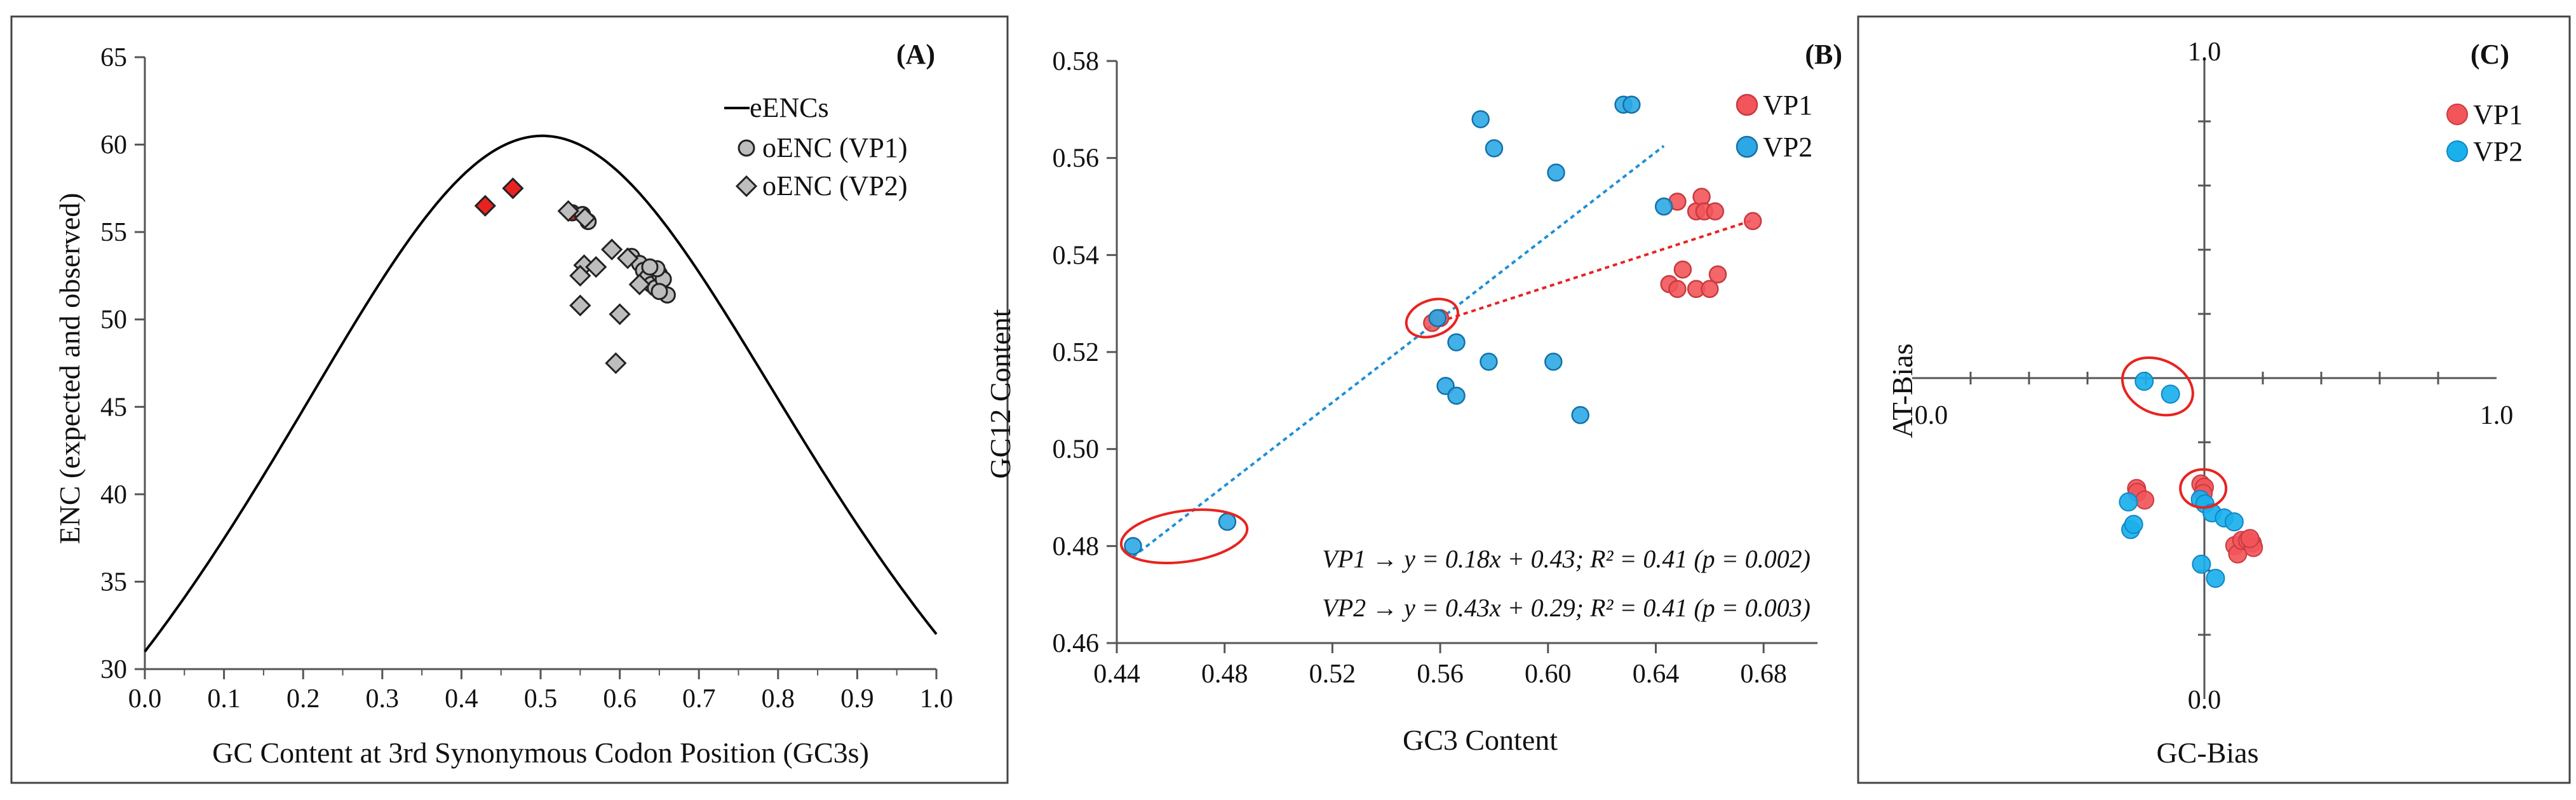  What do you see at coordinates (113, 669) in the screenshot?
I see `y-tick-label: 30` at bounding box center [113, 669].